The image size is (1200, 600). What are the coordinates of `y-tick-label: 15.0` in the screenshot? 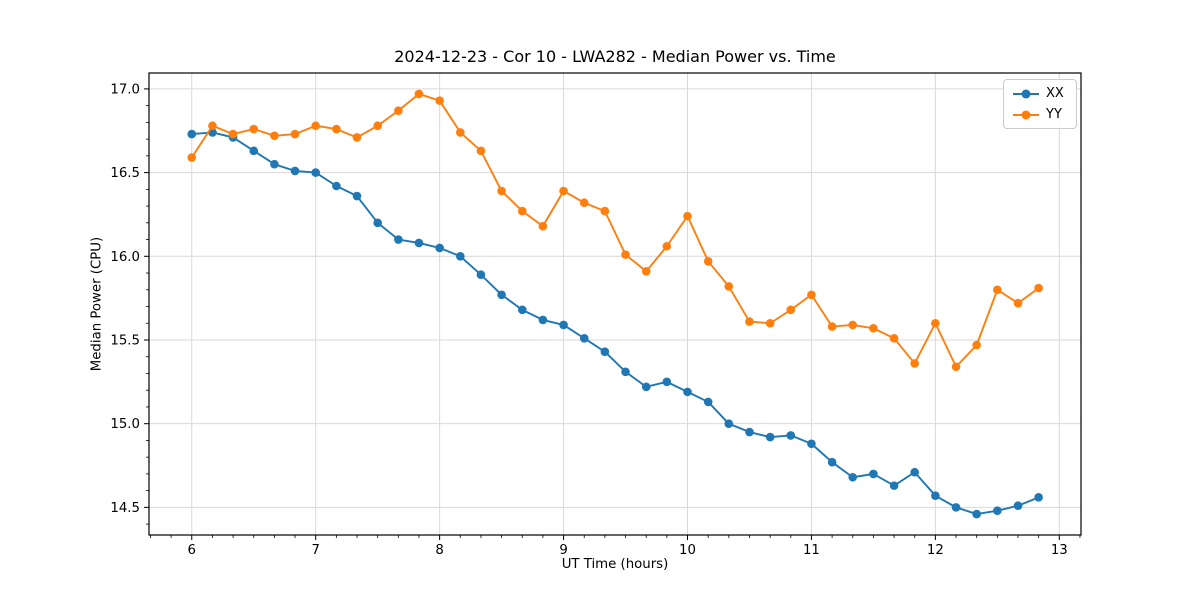 It's located at (125, 424).